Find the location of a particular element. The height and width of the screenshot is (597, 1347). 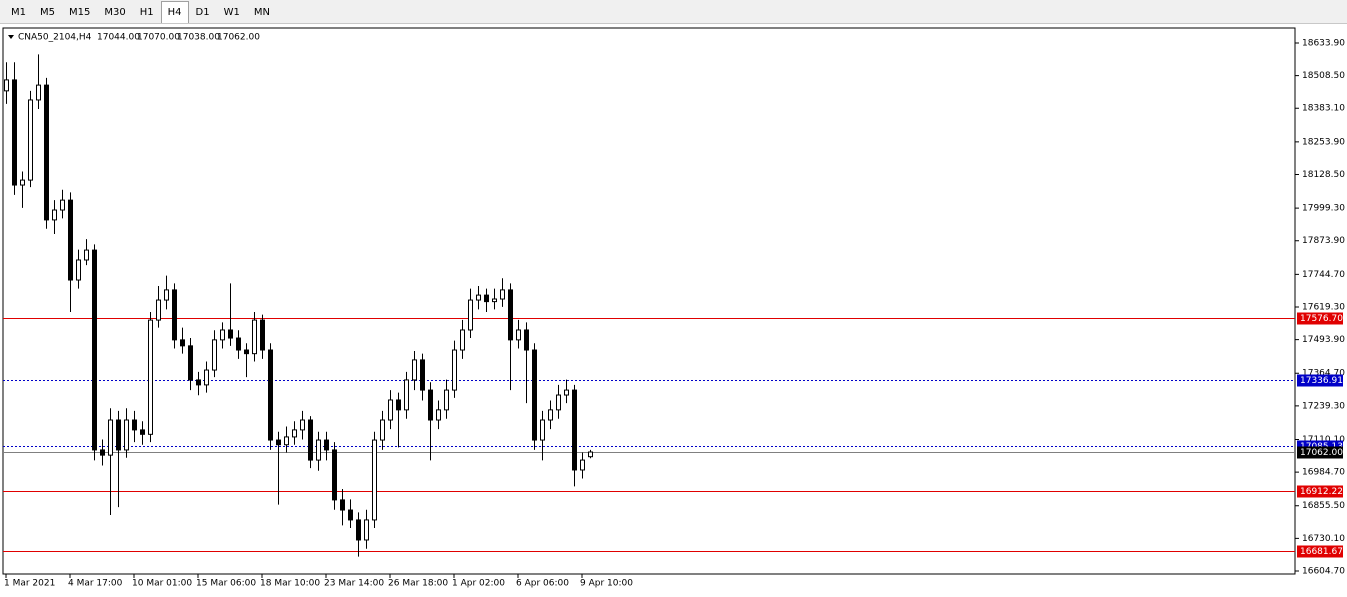

y-tick-label: 17873.90 is located at coordinates (1323, 241).